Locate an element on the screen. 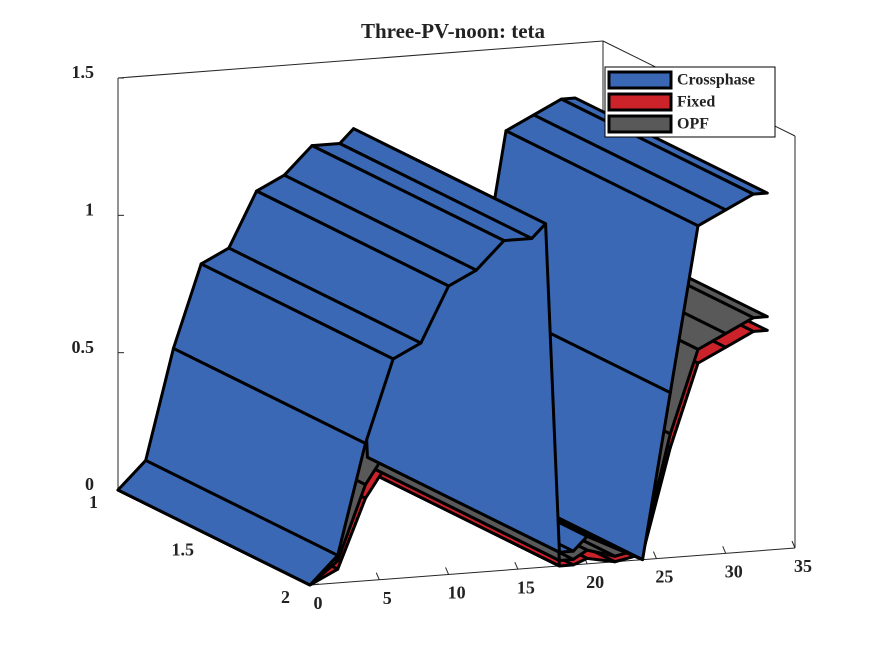  x-tick-label: 30 is located at coordinates (734, 571).